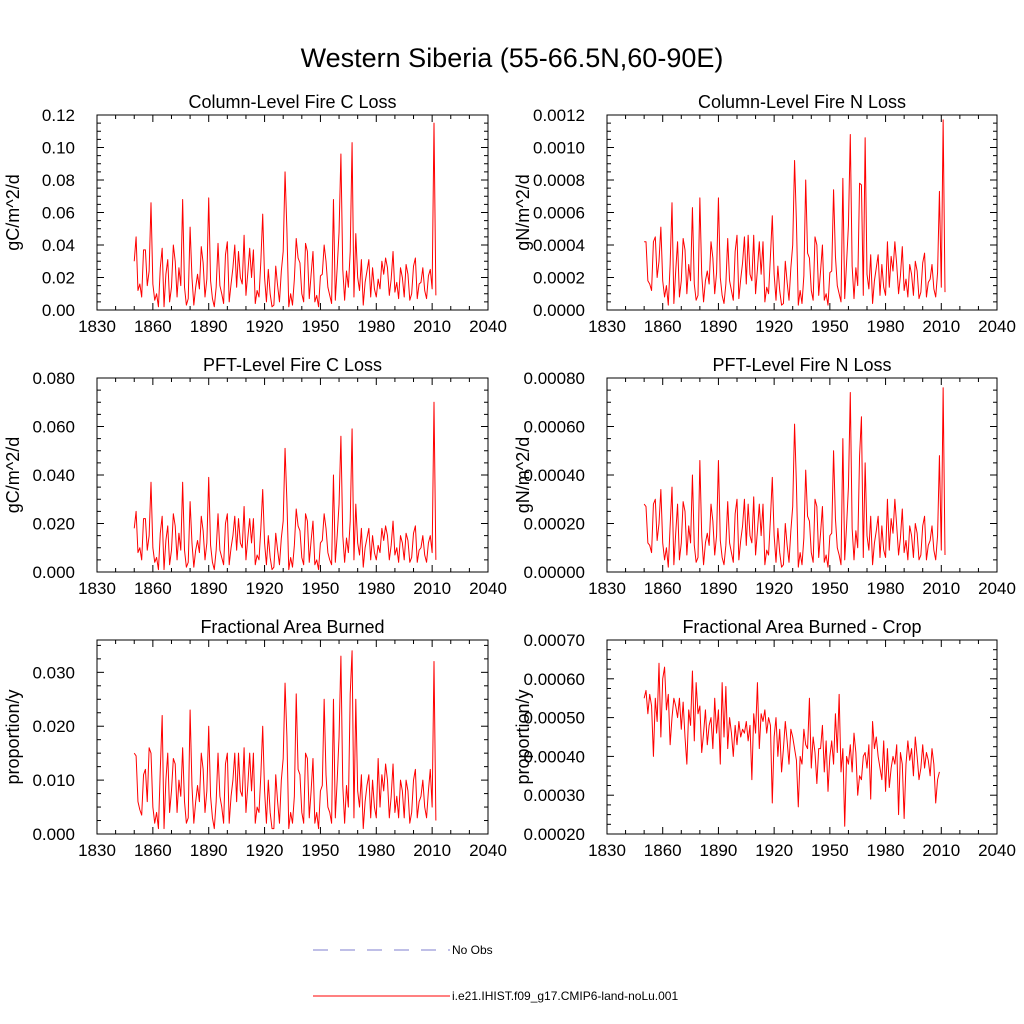 The width and height of the screenshot is (1024, 1024). Describe the element at coordinates (58, 180) in the screenshot. I see `y-tick-label: 0.08` at that location.